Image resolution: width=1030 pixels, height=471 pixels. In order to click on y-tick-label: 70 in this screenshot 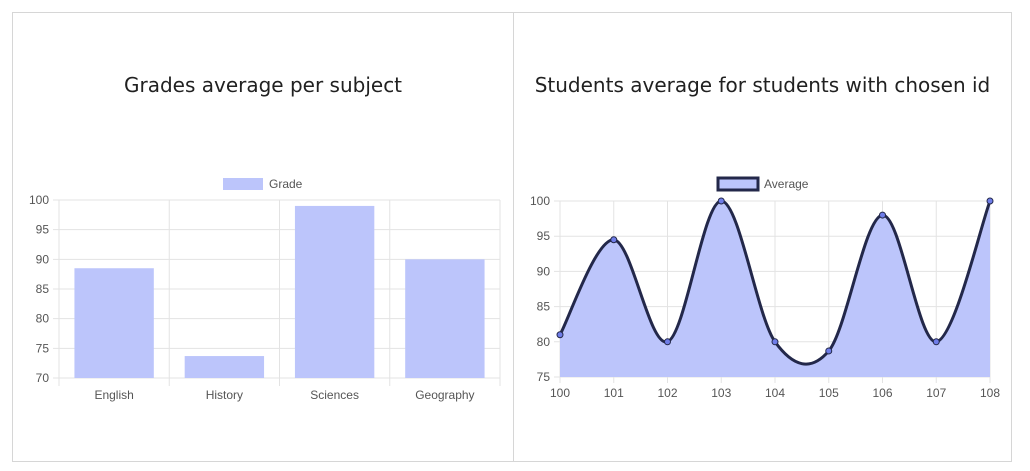, I will do `click(43, 378)`.